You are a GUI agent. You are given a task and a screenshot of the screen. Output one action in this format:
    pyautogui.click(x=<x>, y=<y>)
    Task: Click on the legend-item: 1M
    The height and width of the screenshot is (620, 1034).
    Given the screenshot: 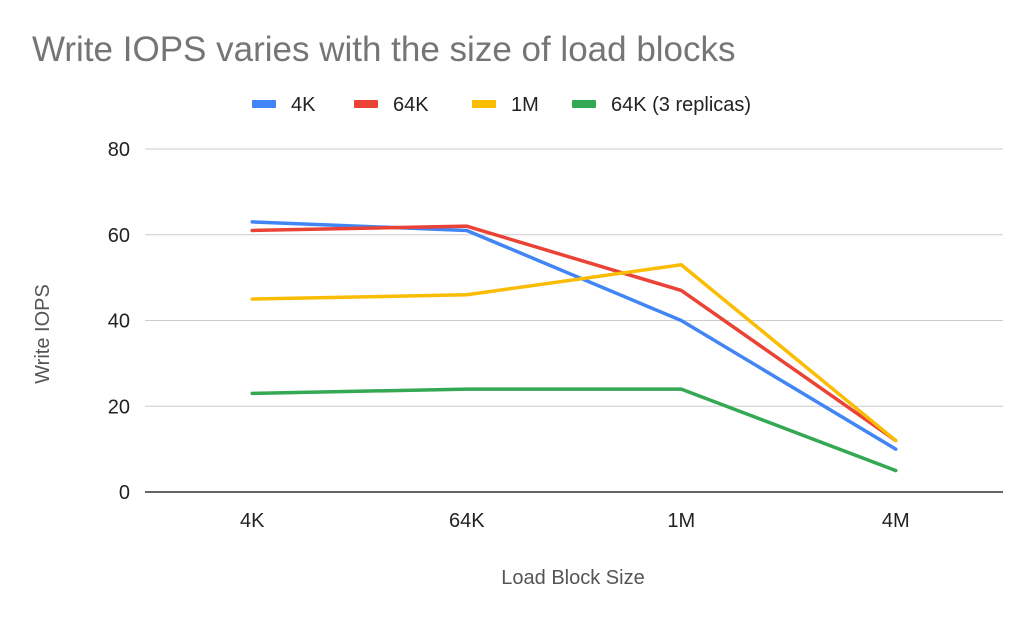 What is the action you would take?
    pyautogui.click(x=505, y=105)
    